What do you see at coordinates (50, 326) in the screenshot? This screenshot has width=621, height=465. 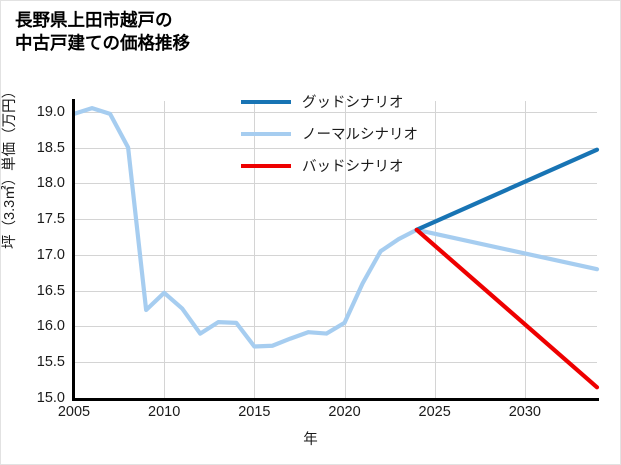 I see `y-tick-label: 16.0` at bounding box center [50, 326].